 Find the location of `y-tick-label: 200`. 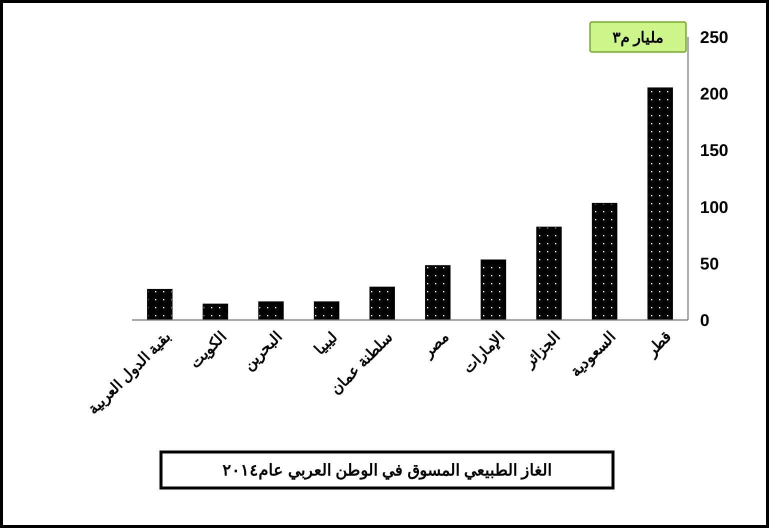

y-tick-label: 200 is located at coordinates (714, 94).